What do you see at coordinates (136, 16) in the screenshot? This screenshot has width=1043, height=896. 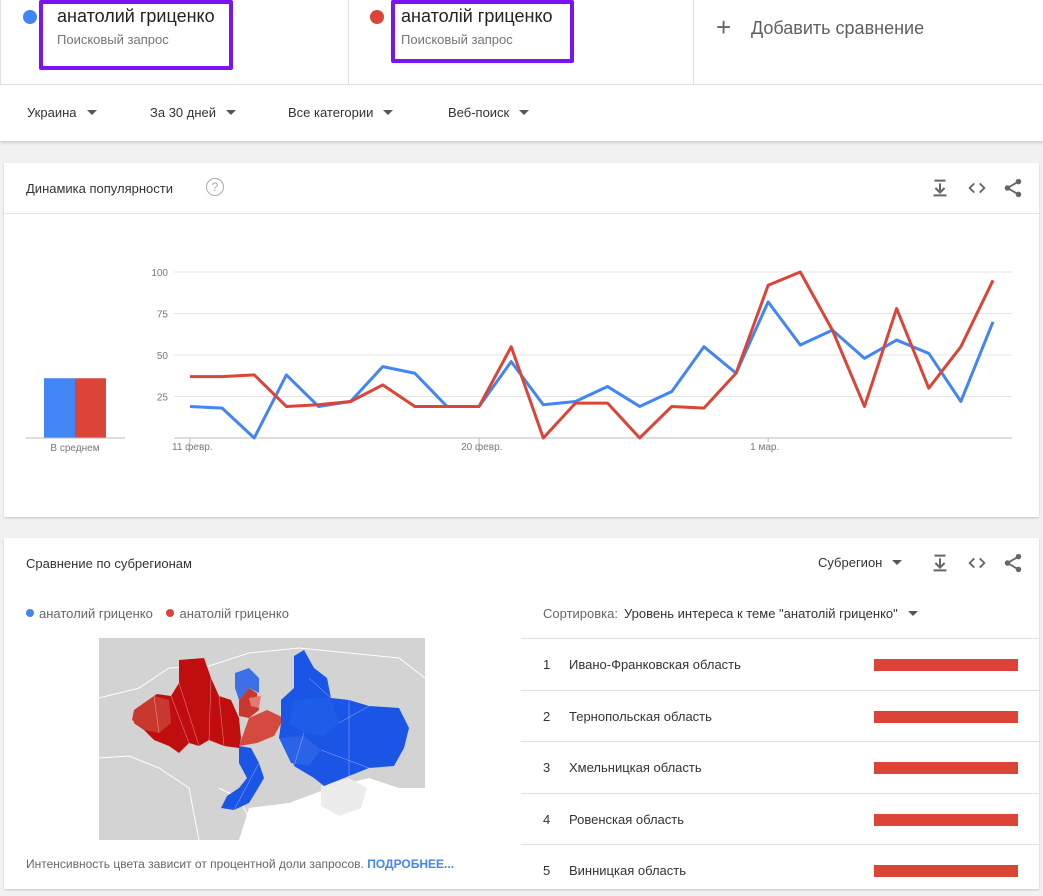 I see `term-label: анатолий гриценко` at bounding box center [136, 16].